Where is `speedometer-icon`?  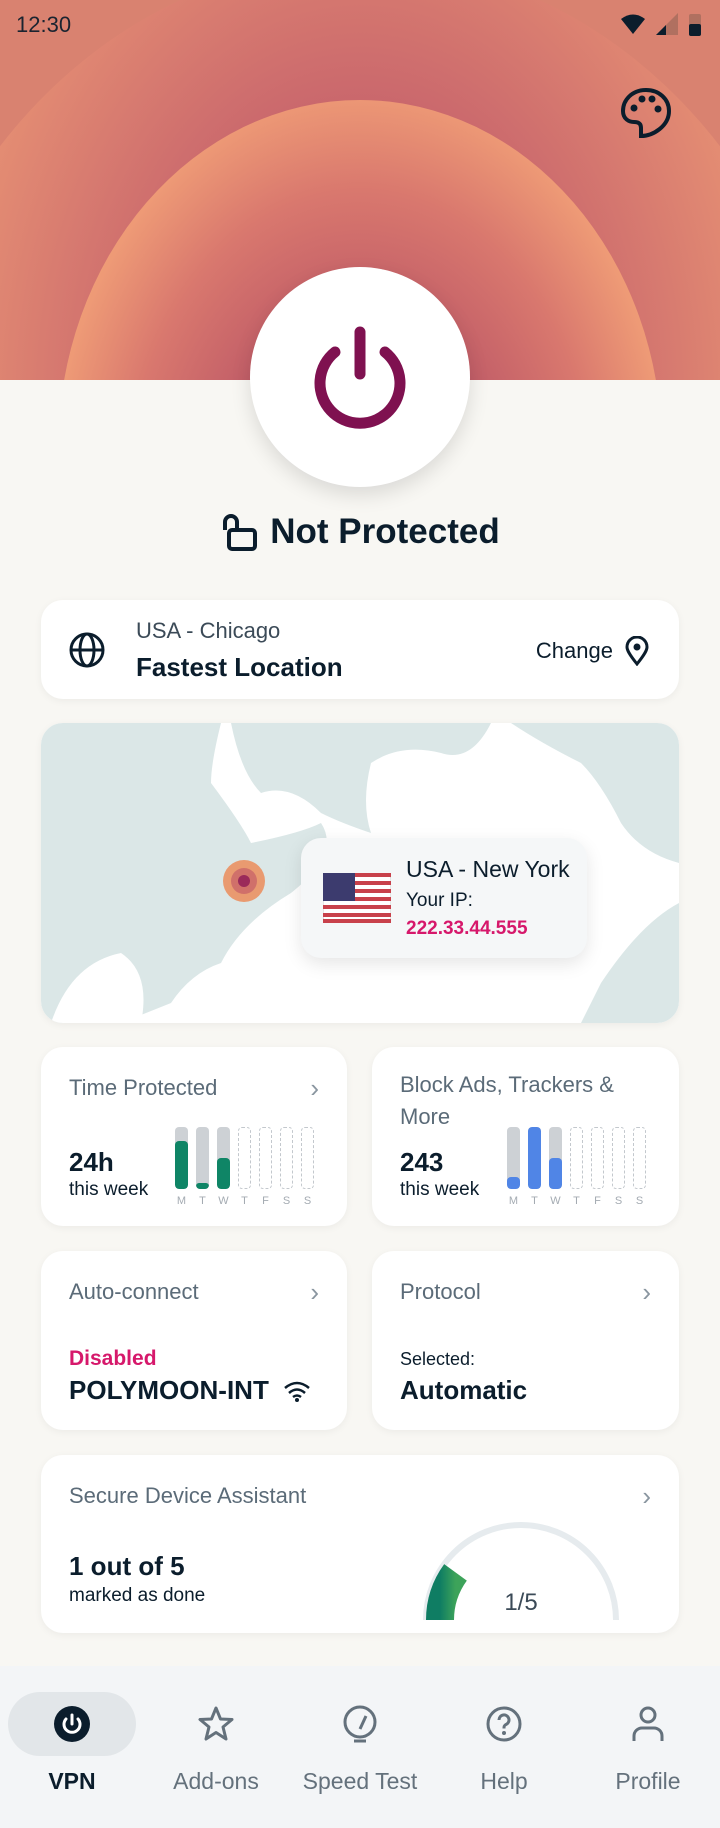
speedometer-icon is located at coordinates (360, 1724).